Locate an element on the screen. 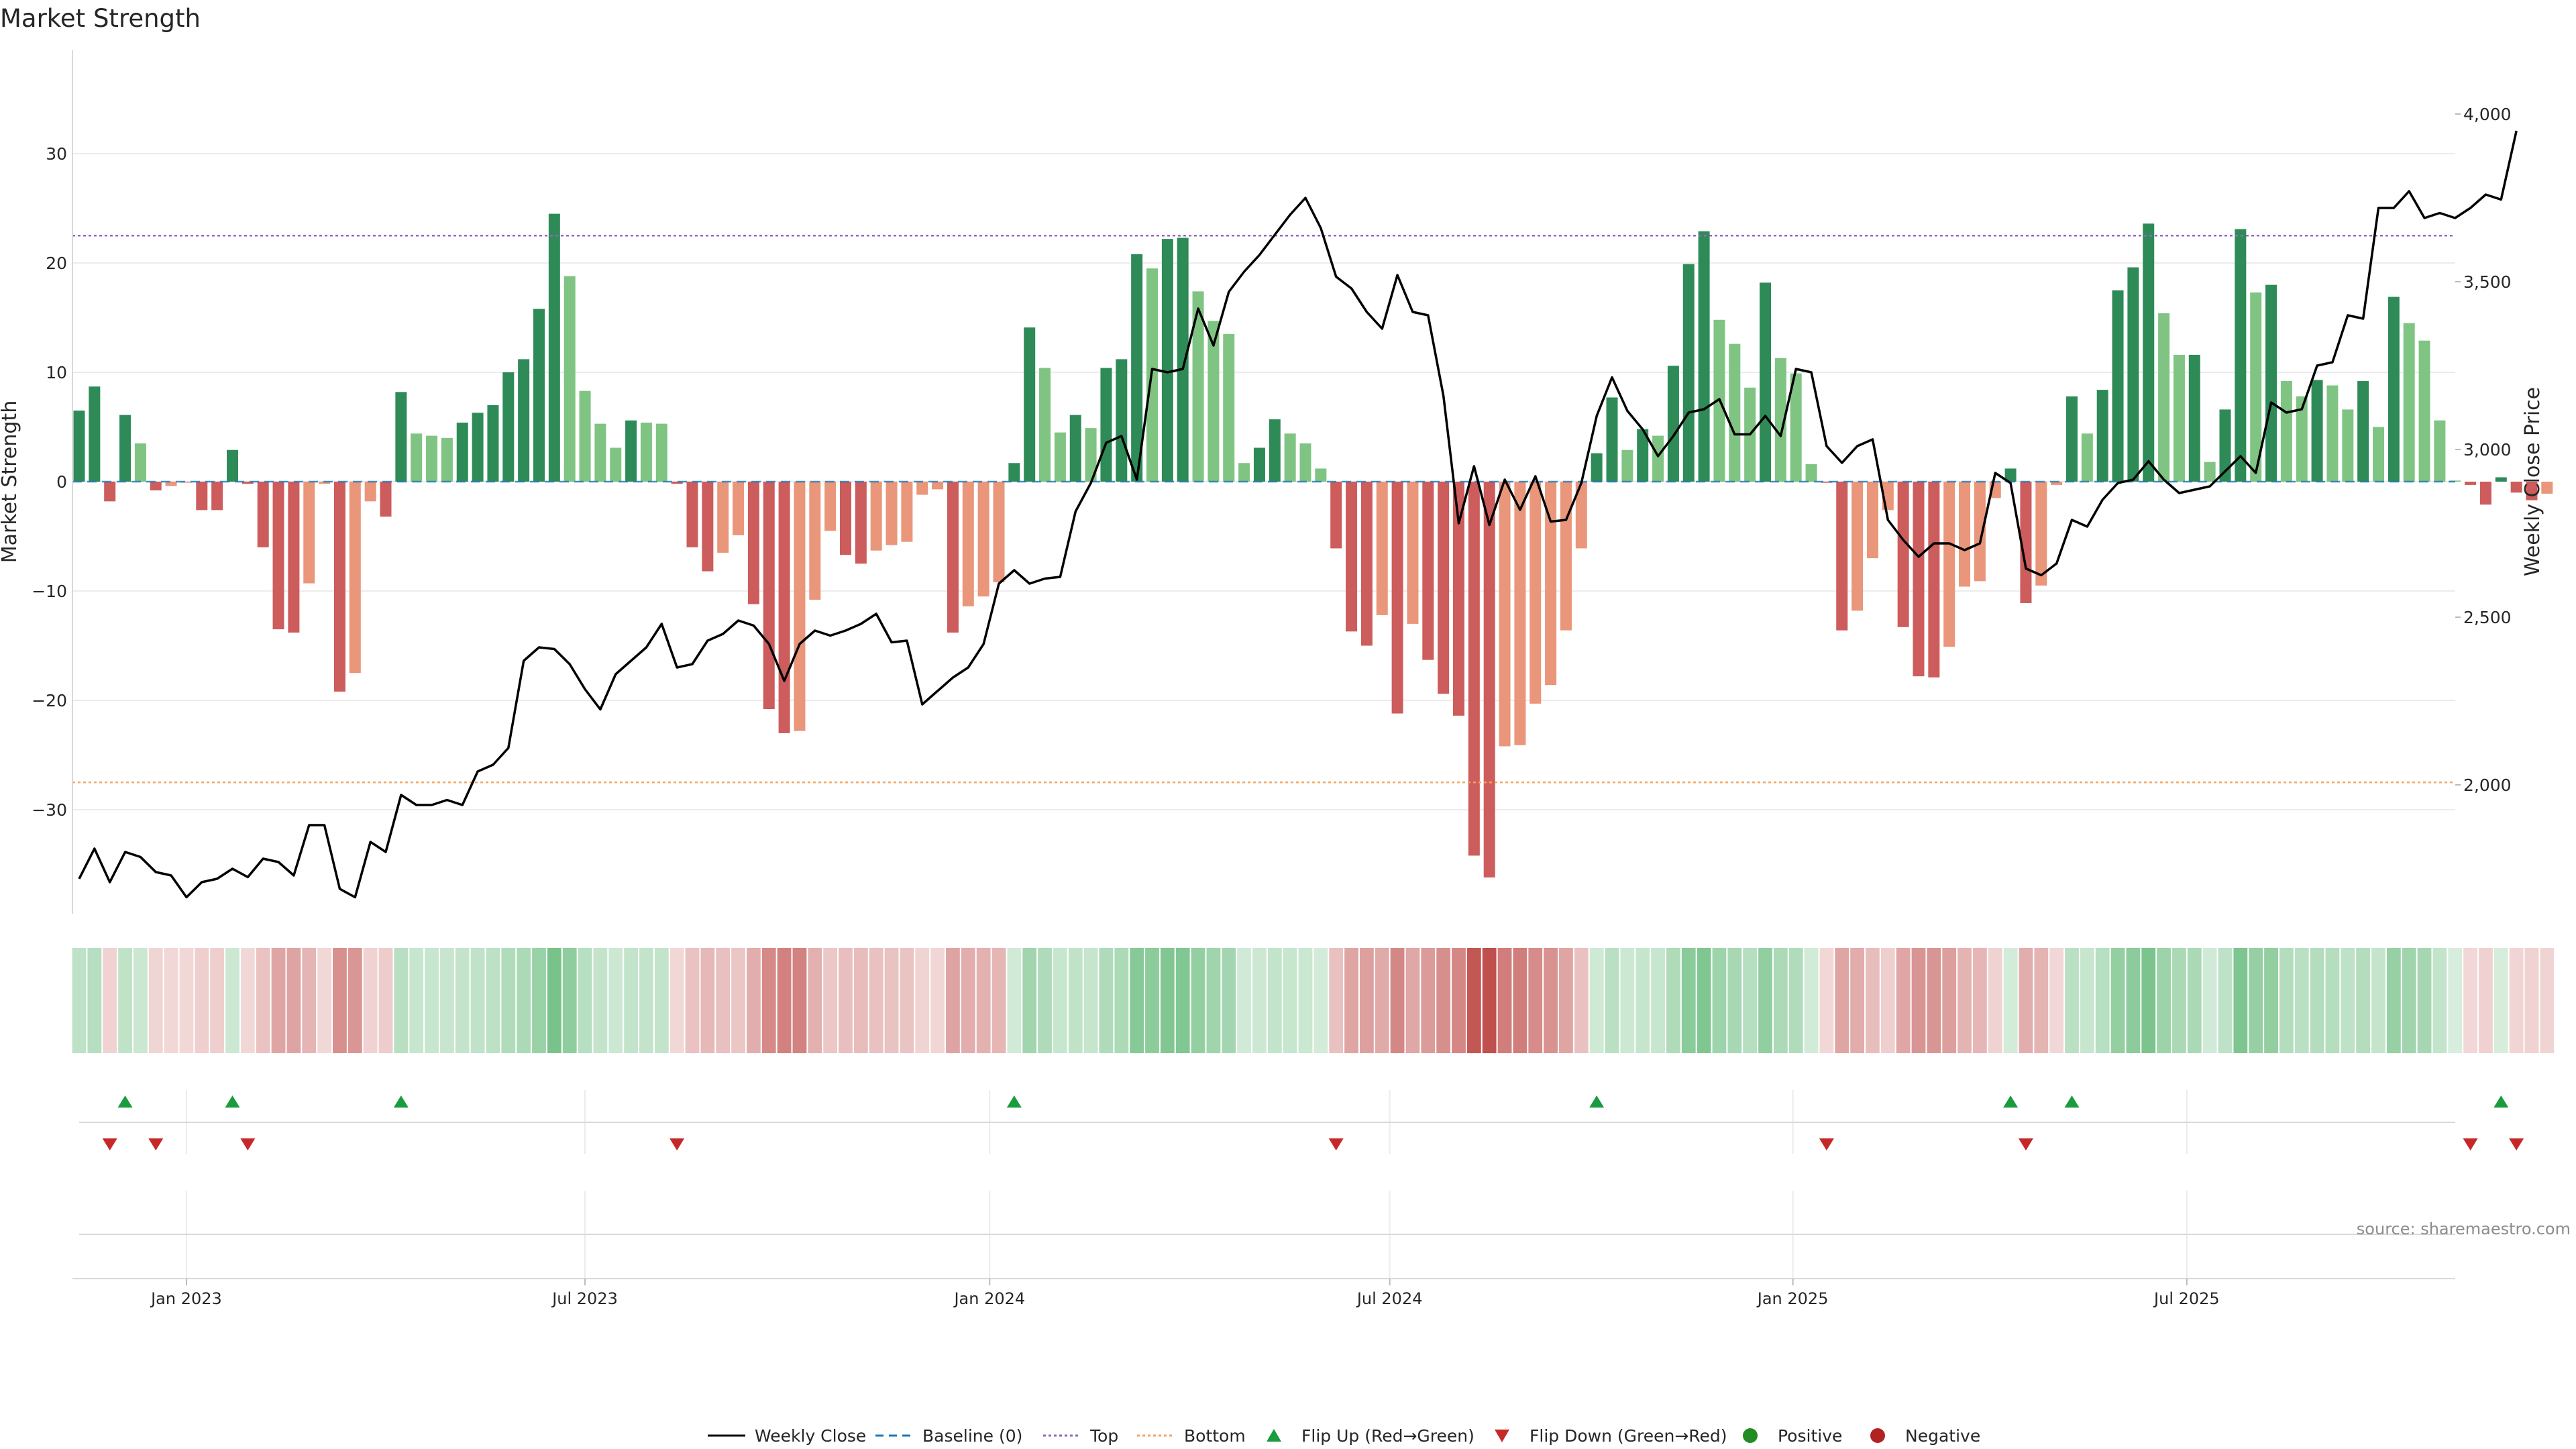 This screenshot has width=2576, height=1449. y-tick-label-right: 3,500 is located at coordinates (2487, 282).